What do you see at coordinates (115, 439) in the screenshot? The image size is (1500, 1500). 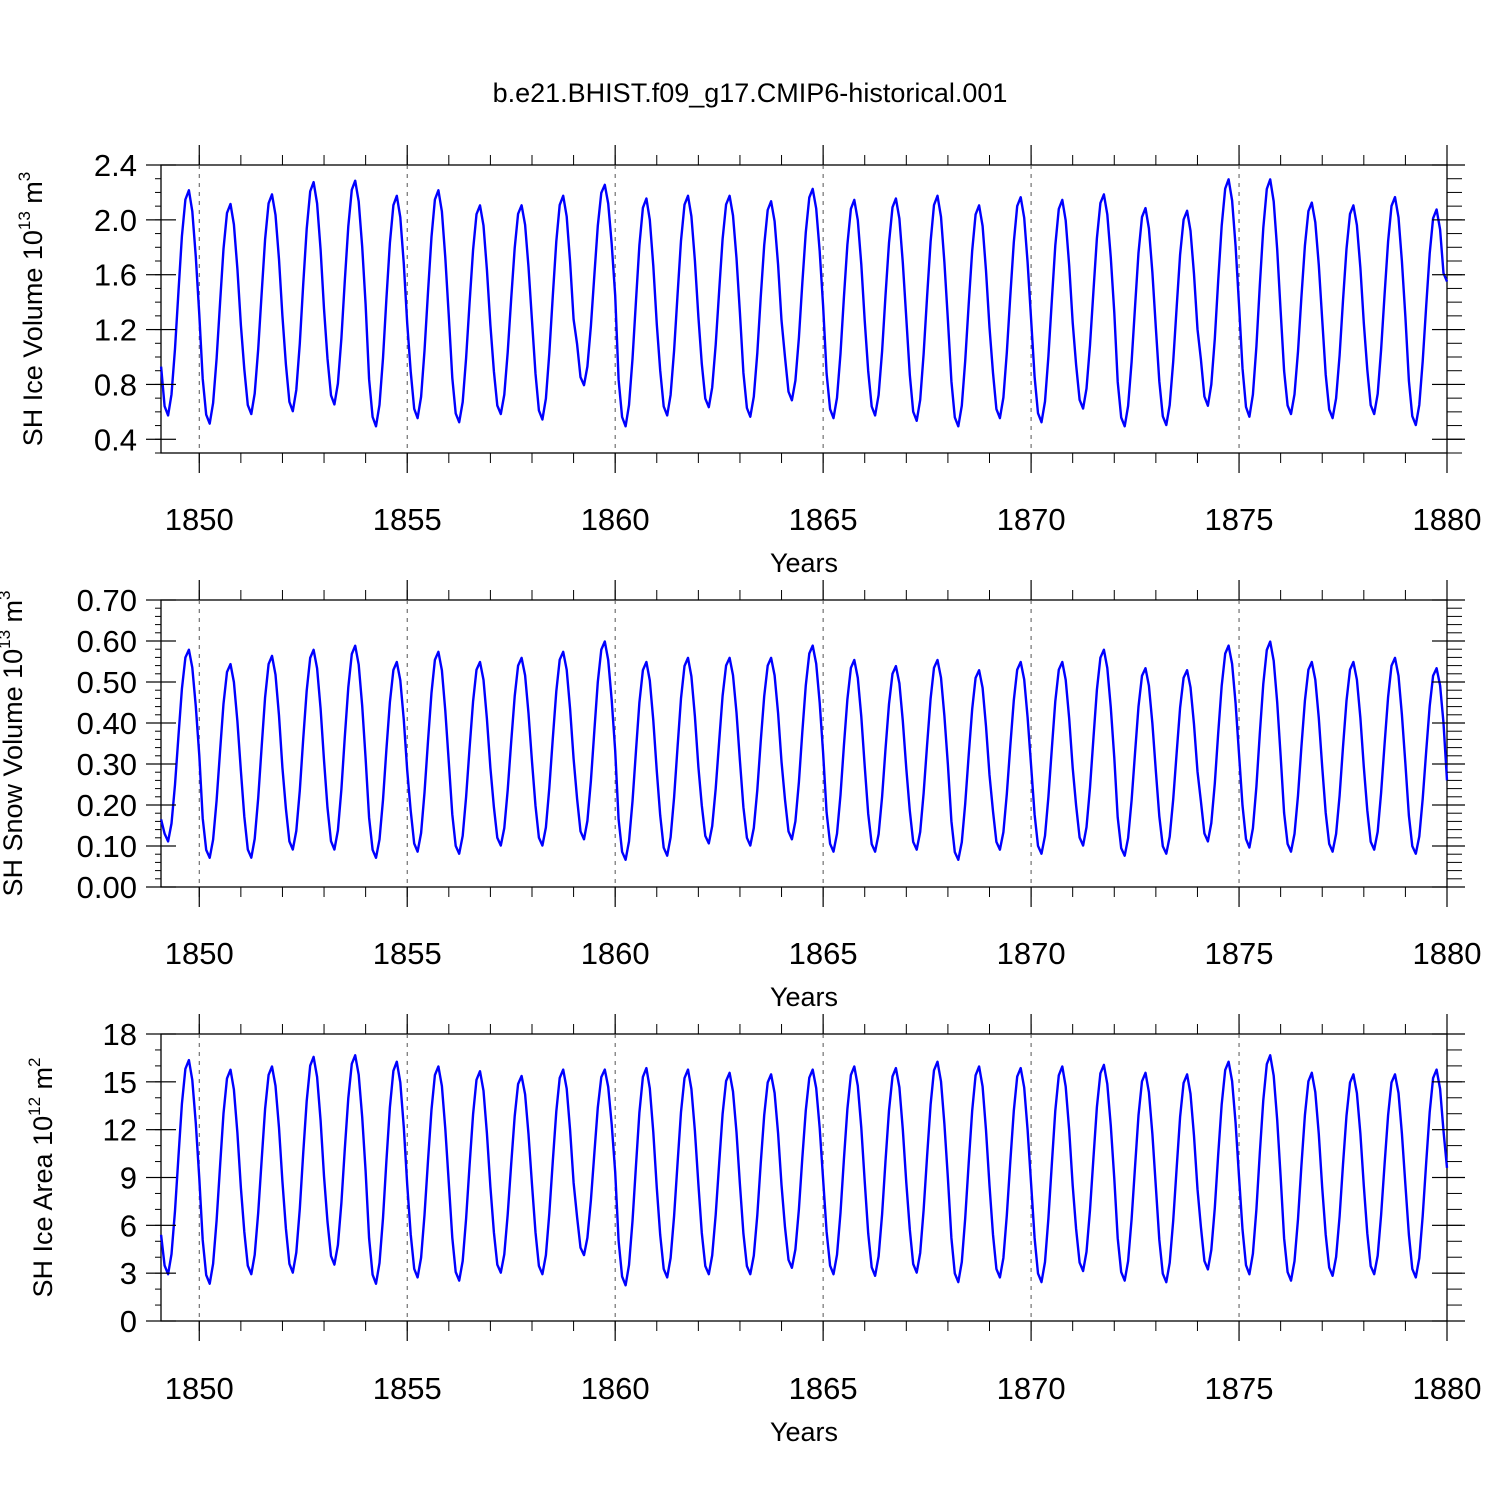 I see `y-tick-label: 0.4` at bounding box center [115, 439].